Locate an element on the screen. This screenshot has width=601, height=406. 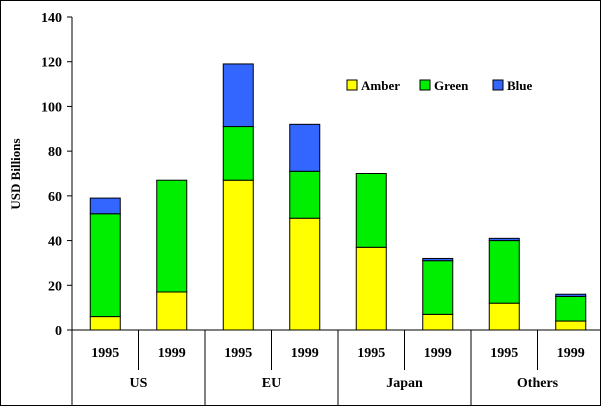
legend-swatch-amber is located at coordinates (352, 85).